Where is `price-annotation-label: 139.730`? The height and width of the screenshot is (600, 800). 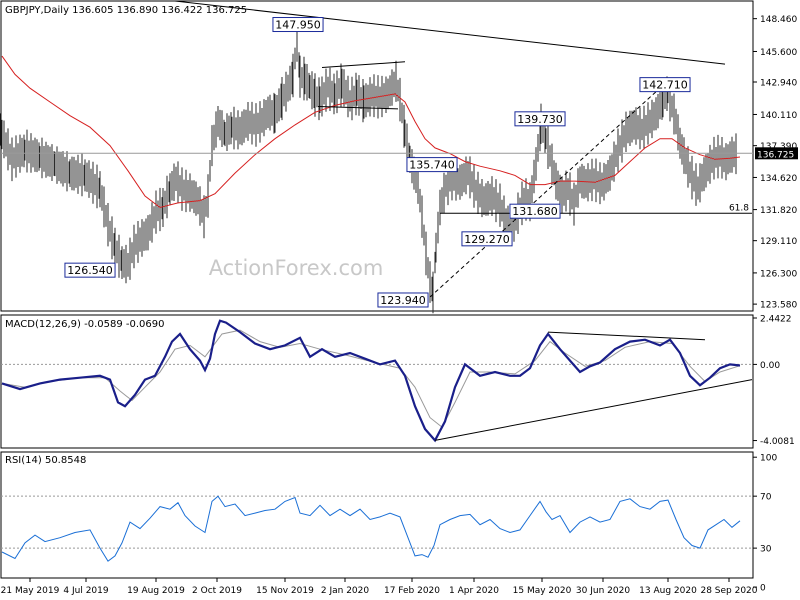
price-annotation-label: 139.730 is located at coordinates (540, 119).